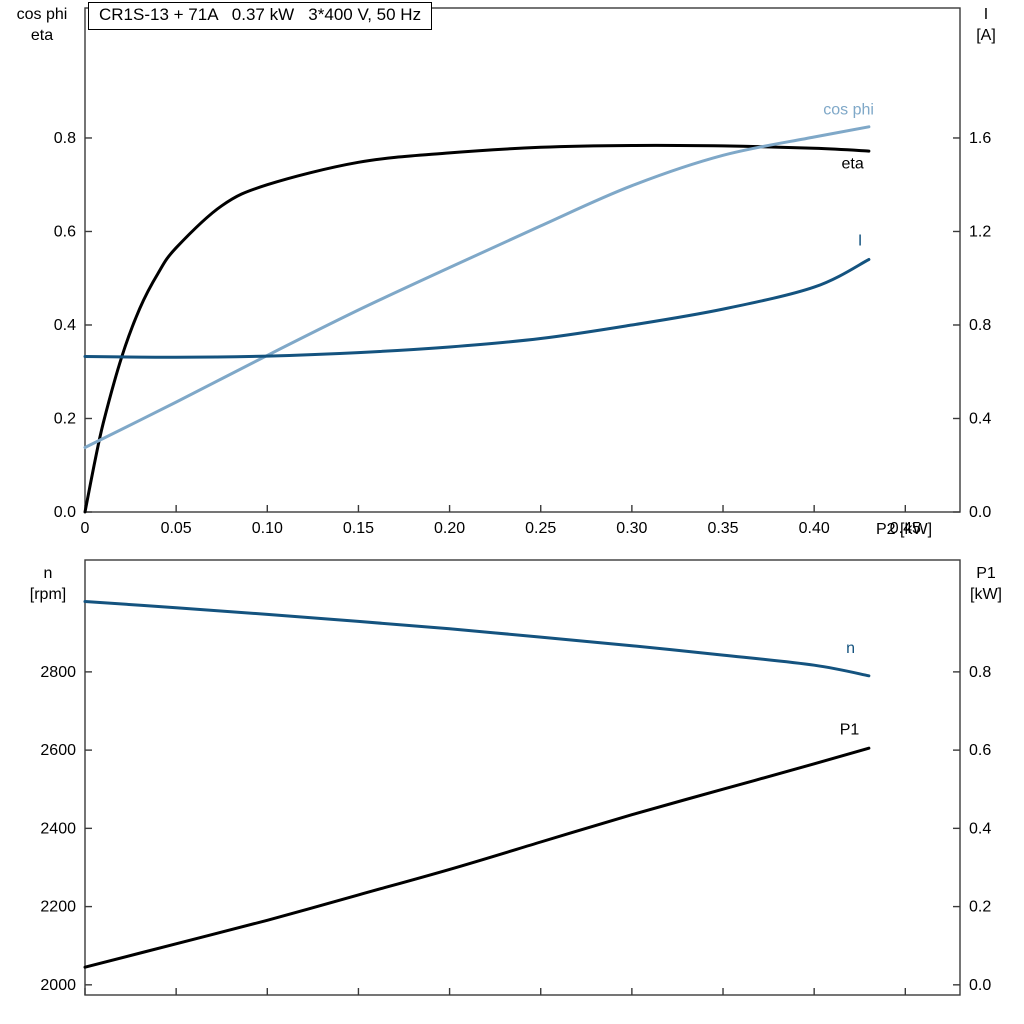 Image resolution: width=1024 pixels, height=1024 pixels. I want to click on x-tick-label: 0.30, so click(631, 528).